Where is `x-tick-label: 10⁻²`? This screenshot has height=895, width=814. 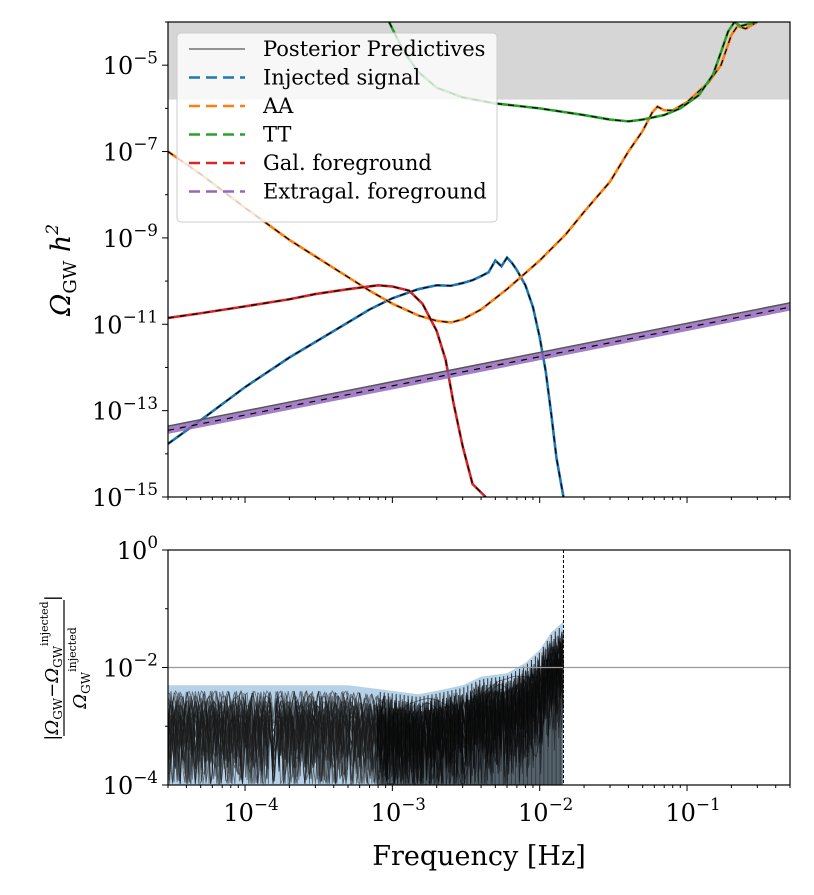
x-tick-label: 10⁻² is located at coordinates (545, 810).